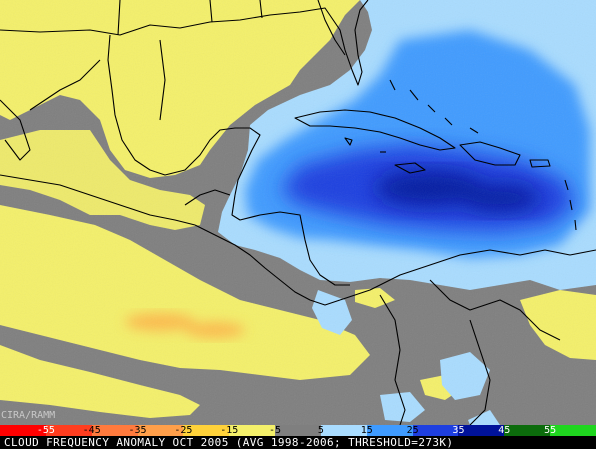 This screenshot has height=449, width=596. I want to click on central-america-pacific, so click(267, 265).